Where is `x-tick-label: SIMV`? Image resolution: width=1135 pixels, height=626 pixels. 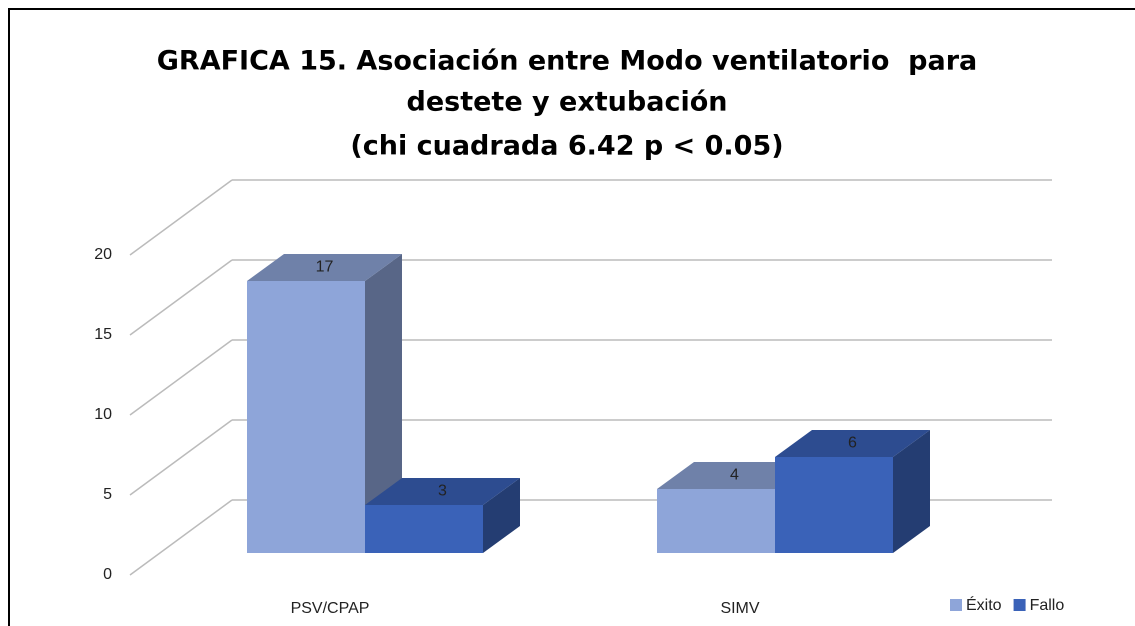 x-tick-label: SIMV is located at coordinates (739, 608).